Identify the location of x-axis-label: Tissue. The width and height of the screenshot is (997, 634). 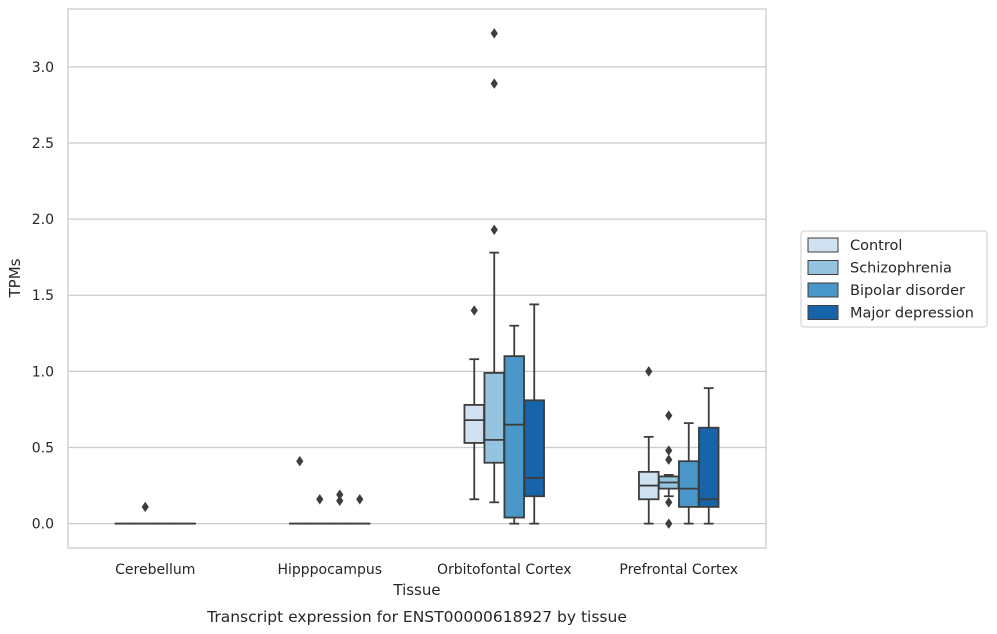
(416, 590).